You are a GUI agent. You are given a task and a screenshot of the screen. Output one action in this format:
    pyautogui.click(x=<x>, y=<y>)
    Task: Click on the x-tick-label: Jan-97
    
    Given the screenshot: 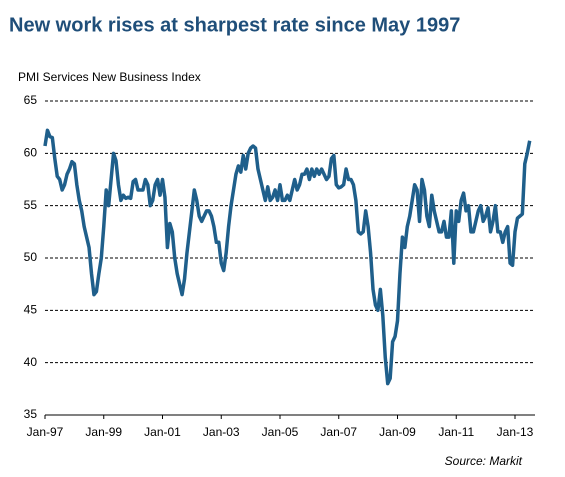 What is the action you would take?
    pyautogui.click(x=45, y=432)
    